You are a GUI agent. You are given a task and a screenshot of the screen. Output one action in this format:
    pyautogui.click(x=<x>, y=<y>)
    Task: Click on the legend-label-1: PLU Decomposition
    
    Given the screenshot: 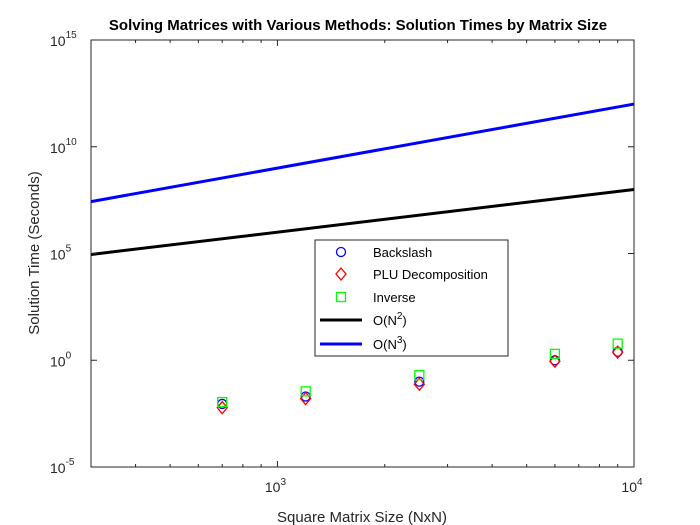 What is the action you would take?
    pyautogui.click(x=430, y=274)
    